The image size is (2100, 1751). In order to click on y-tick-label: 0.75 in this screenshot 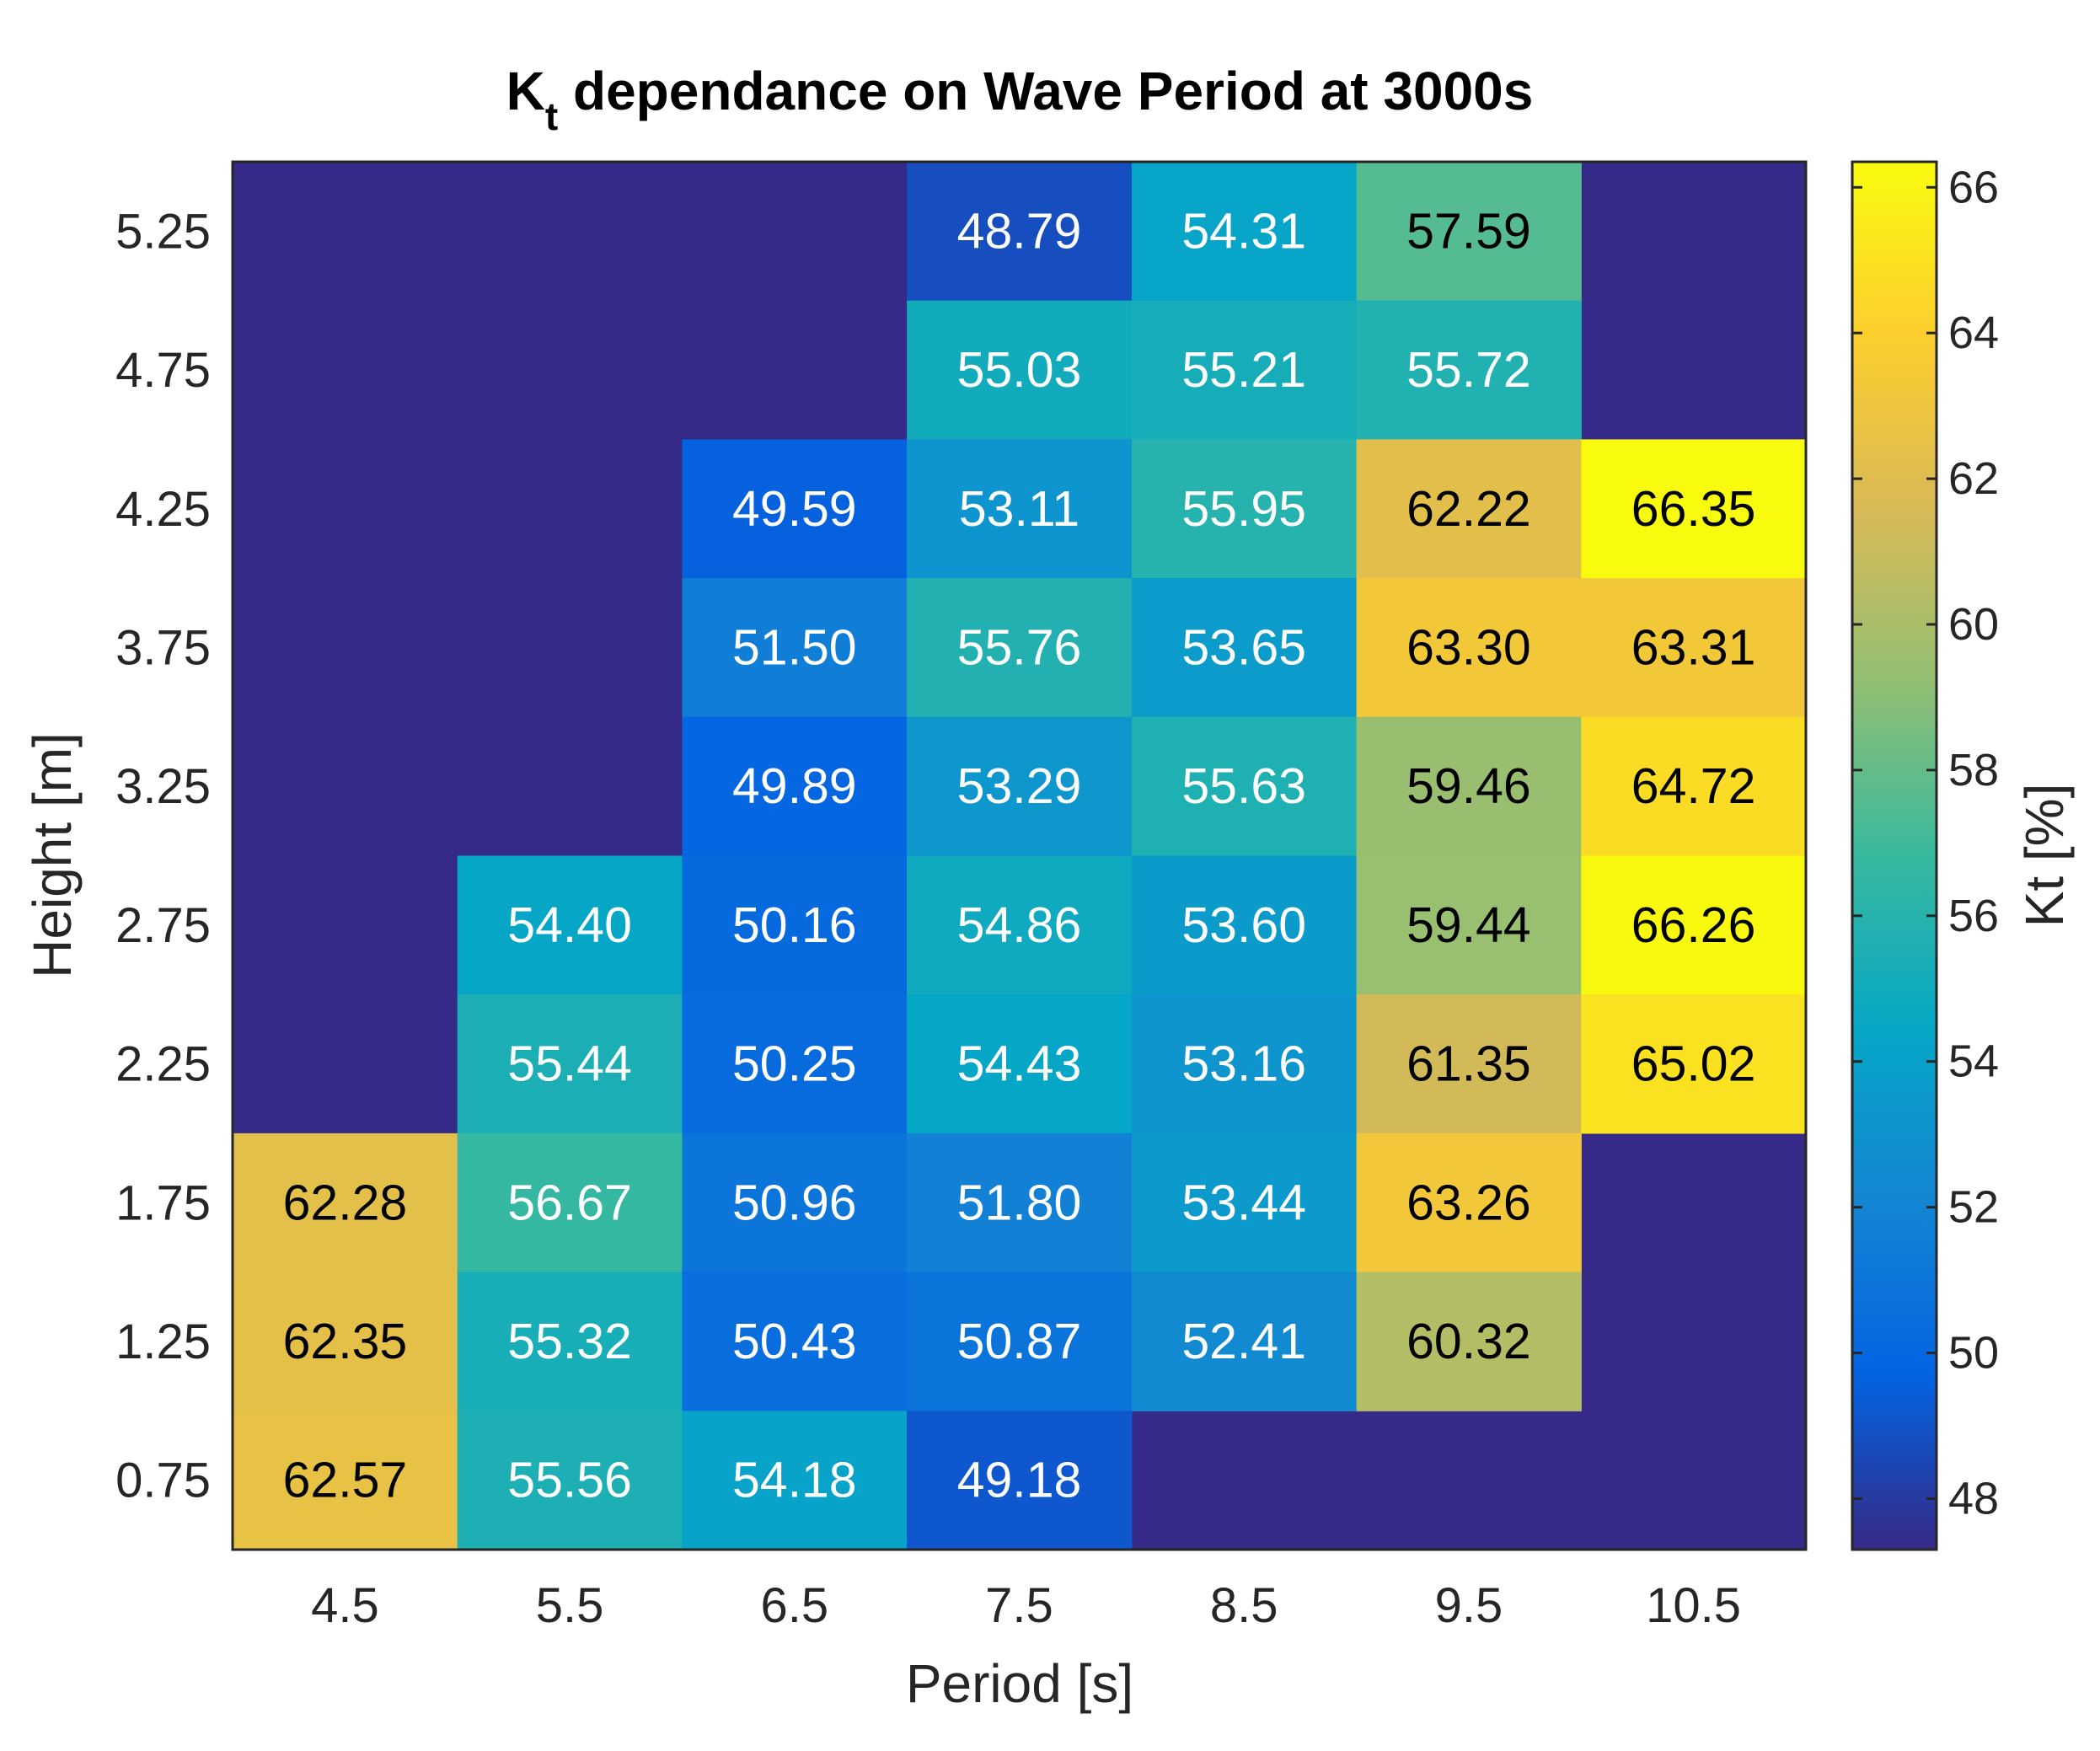, I will do `click(163, 1481)`.